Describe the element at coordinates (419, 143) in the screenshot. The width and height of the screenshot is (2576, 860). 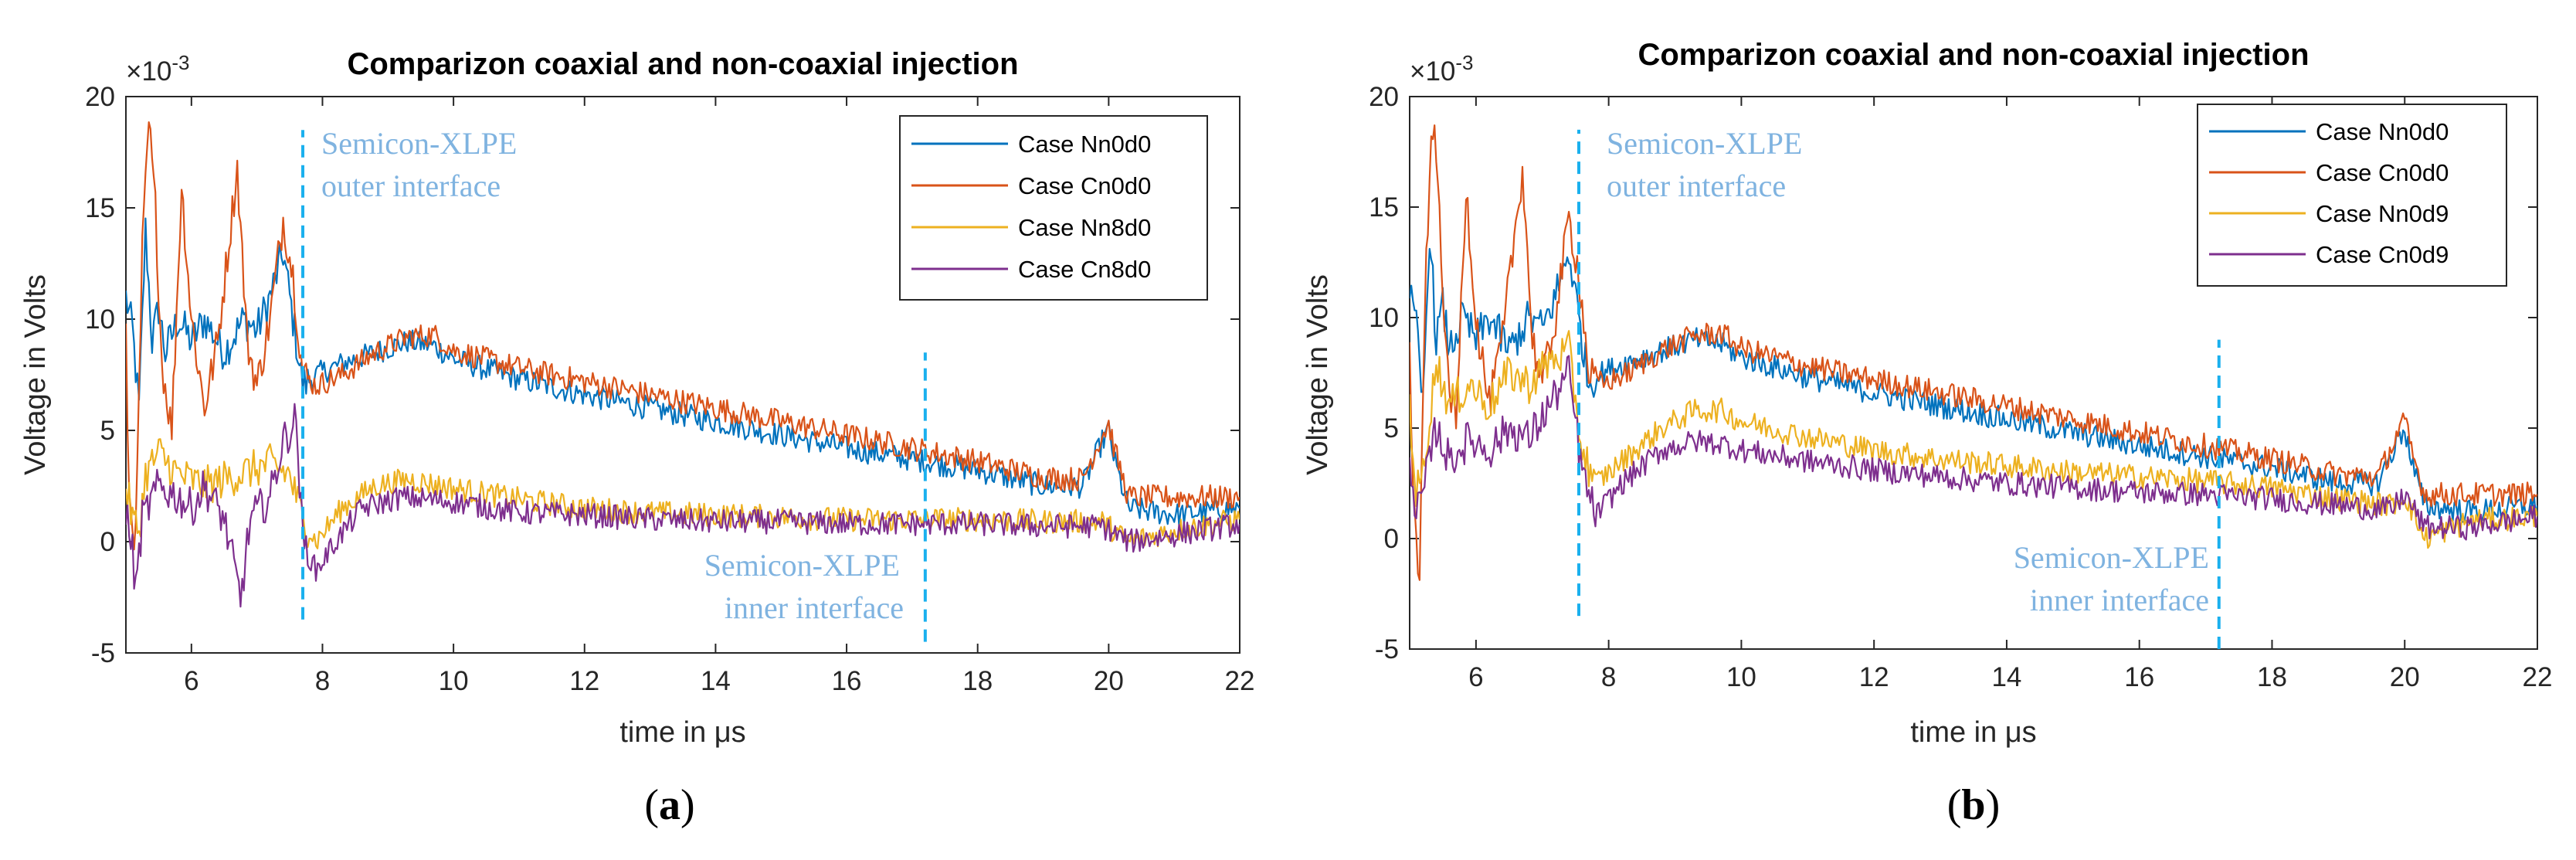
I see `annotation-outer-a-line1: Semicon-XLPE` at that location.